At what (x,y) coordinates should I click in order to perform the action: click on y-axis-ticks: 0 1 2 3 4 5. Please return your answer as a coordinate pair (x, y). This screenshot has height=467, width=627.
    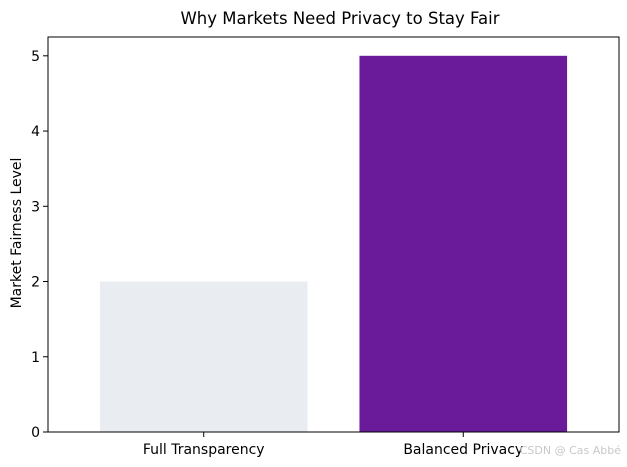
    Looking at the image, I should click on (39, 245).